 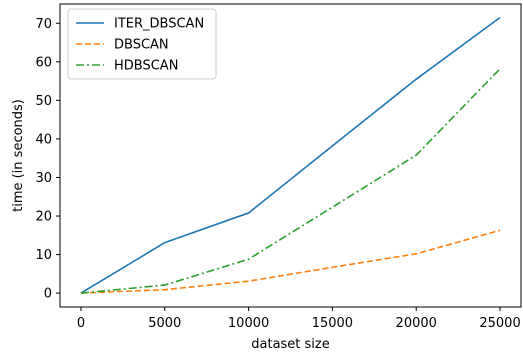 What do you see at coordinates (47, 159) in the screenshot?
I see `y-axis-ticks: 0 10 20 30 40 50 60 70` at bounding box center [47, 159].